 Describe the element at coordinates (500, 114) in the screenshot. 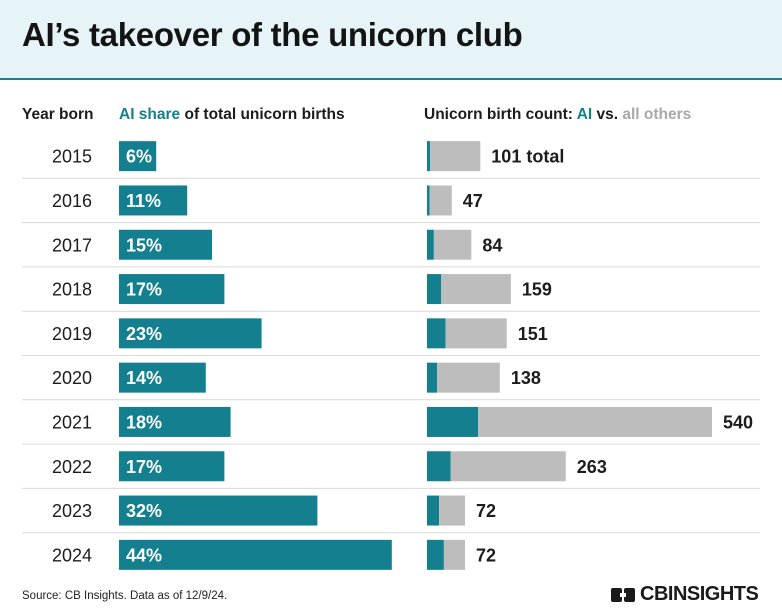

I see `count-header-prefix: Unicorn birth count:` at that location.